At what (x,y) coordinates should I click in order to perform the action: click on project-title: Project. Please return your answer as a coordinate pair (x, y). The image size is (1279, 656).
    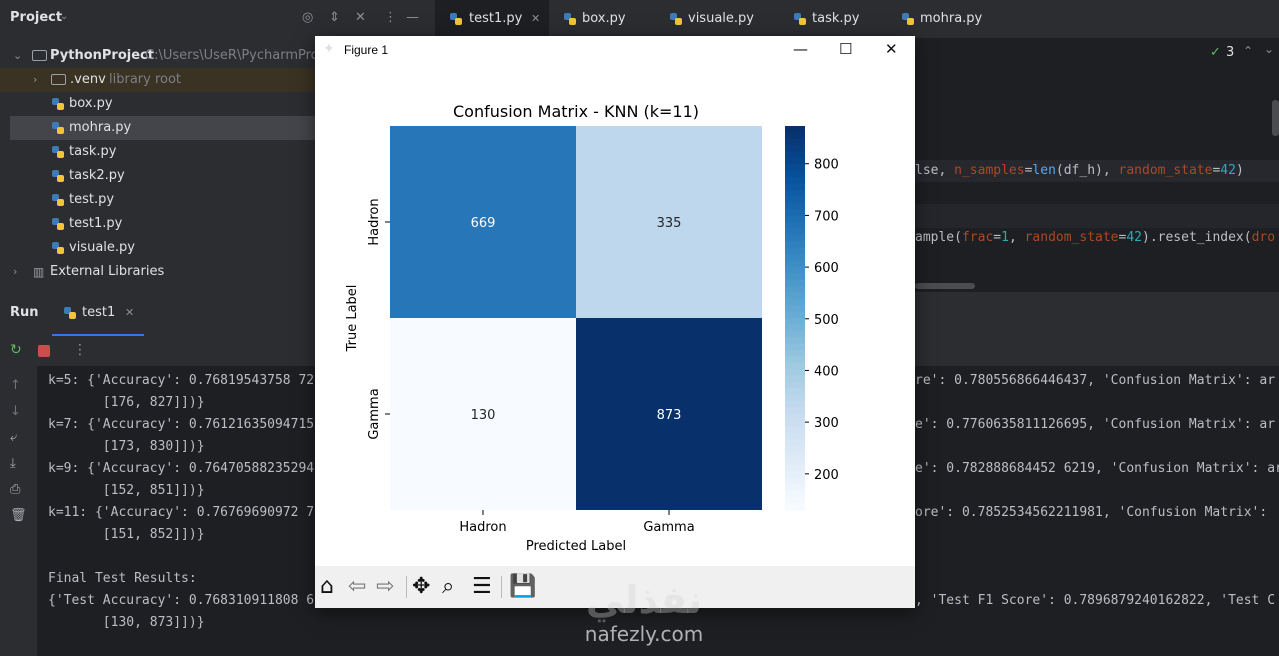
    Looking at the image, I should click on (36, 17).